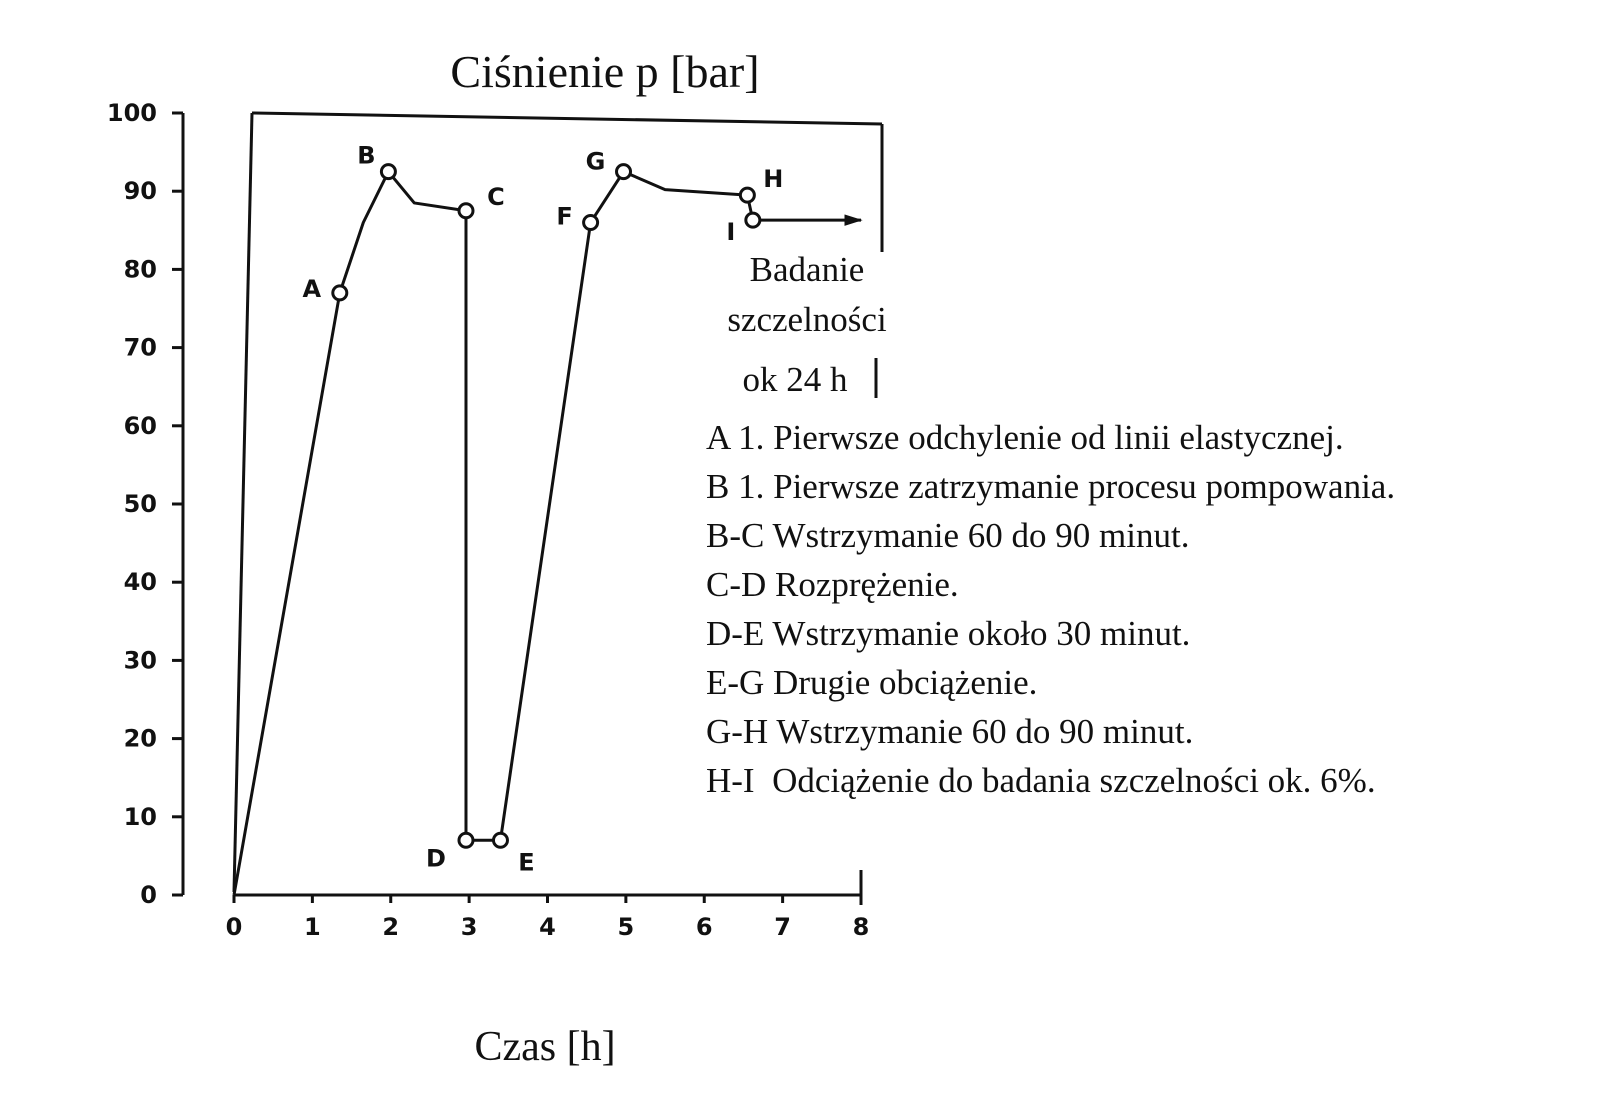  What do you see at coordinates (526, 862) in the screenshot?
I see `data-point-label: E` at bounding box center [526, 862].